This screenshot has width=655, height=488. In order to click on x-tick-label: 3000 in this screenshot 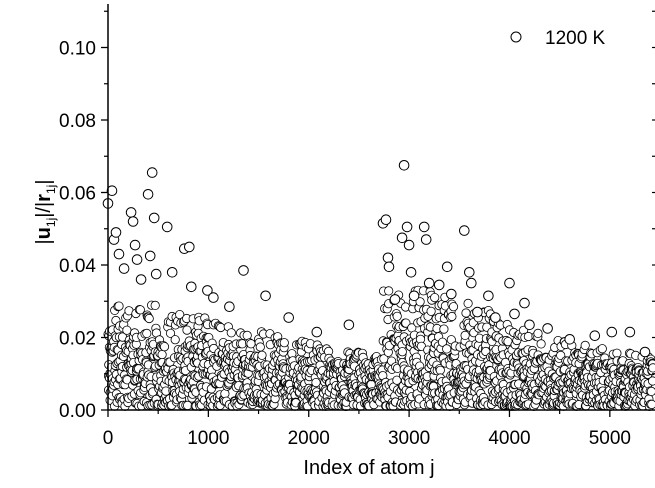, I will do `click(409, 438)`.